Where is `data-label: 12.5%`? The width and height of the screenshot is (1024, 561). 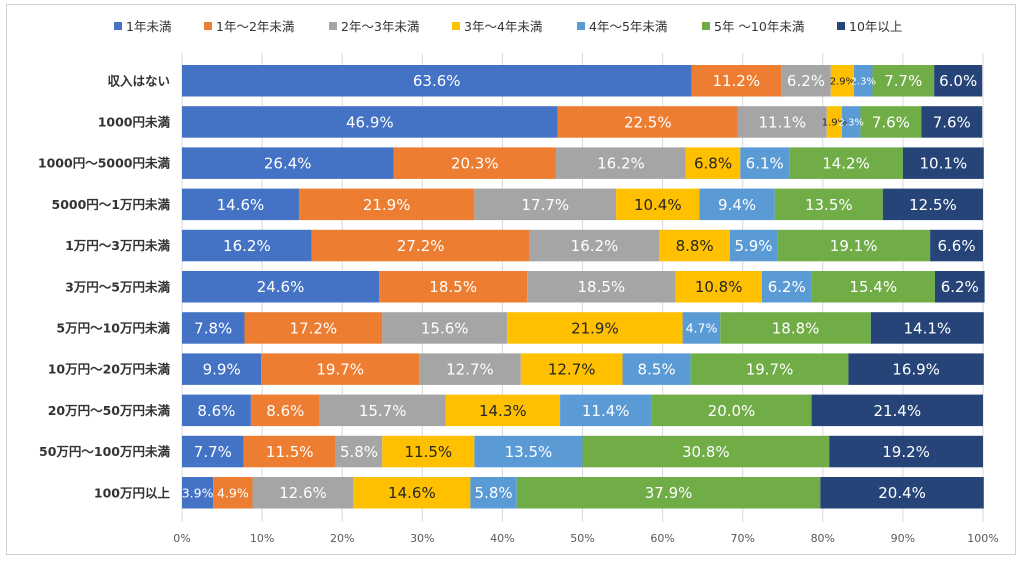
data-label: 12.5% is located at coordinates (933, 205).